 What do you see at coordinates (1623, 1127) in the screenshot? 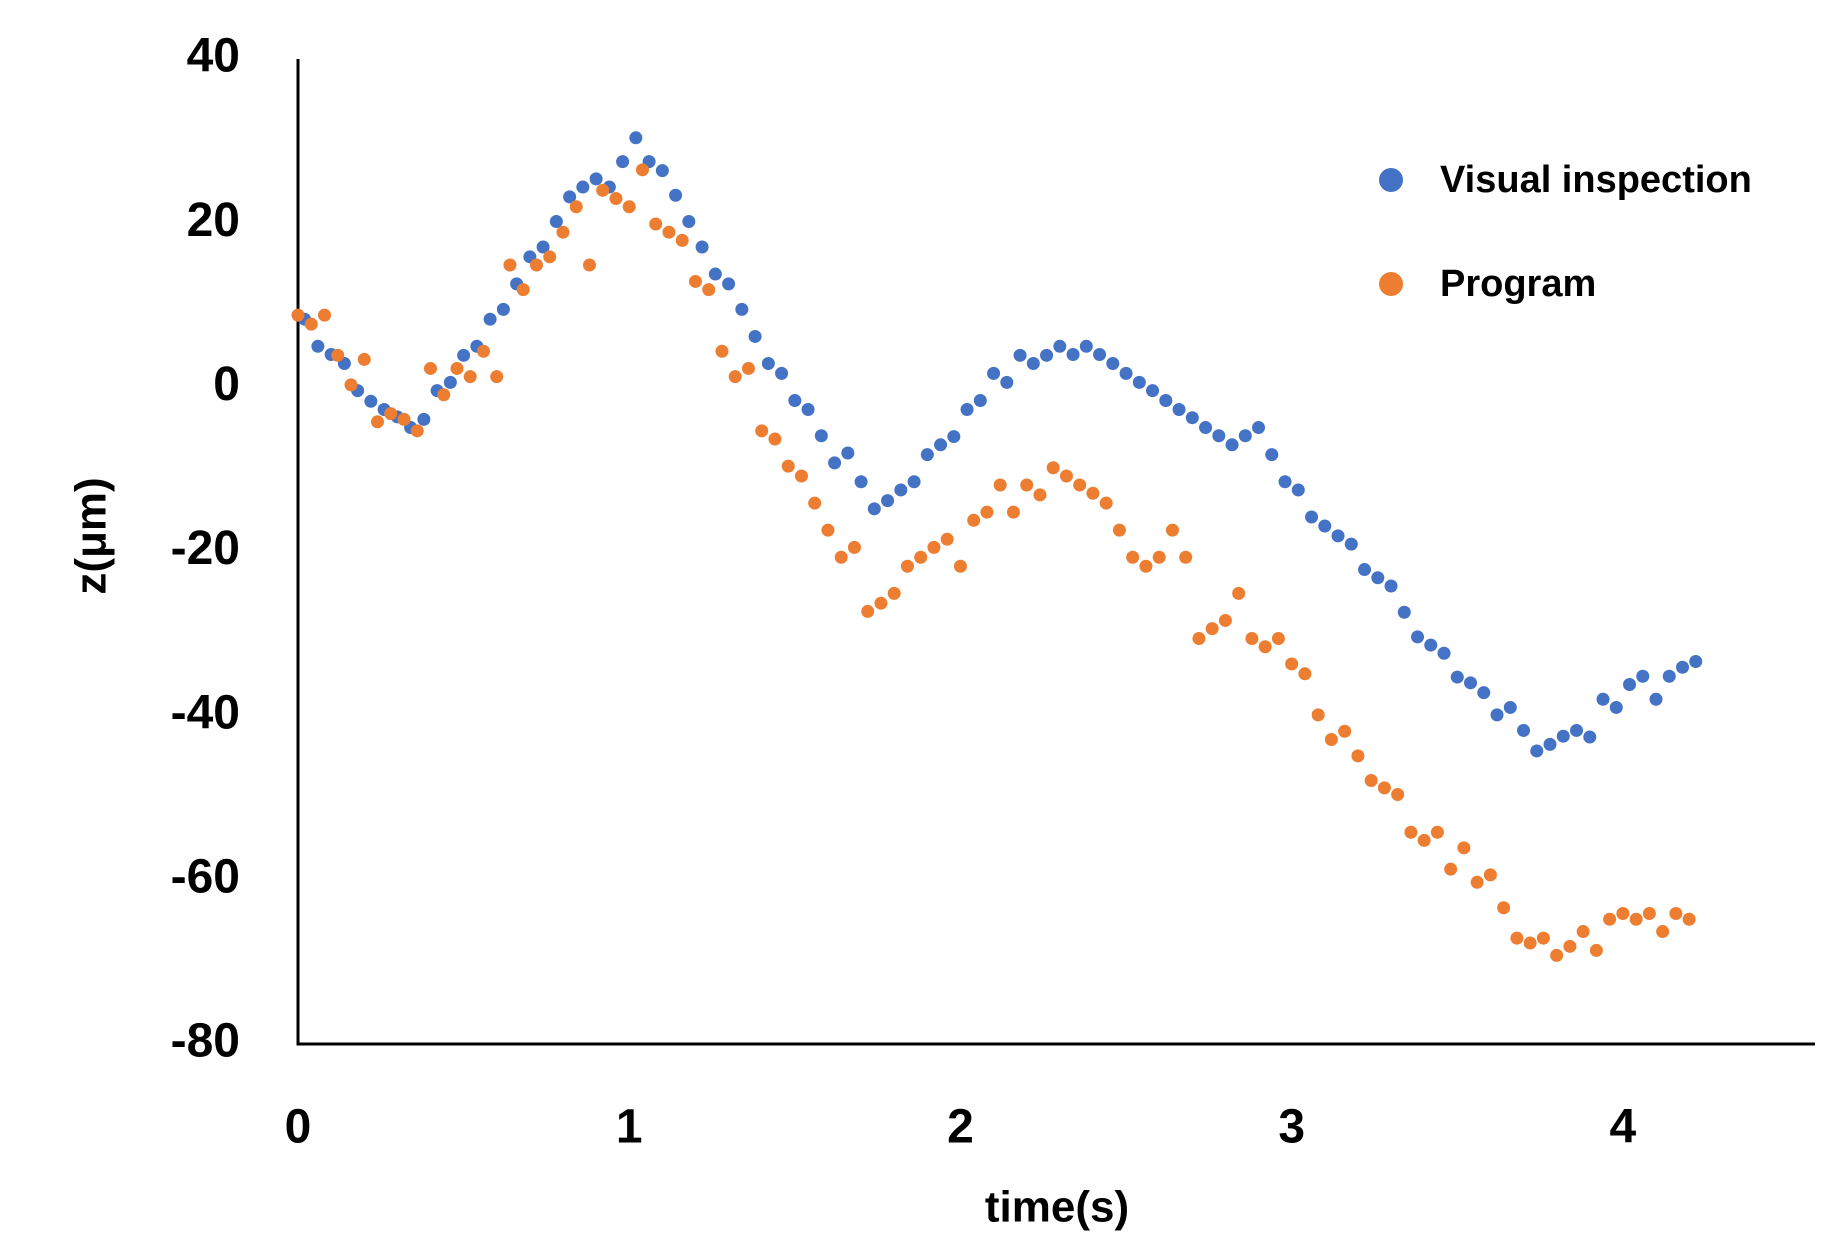
I see `x-tick-label: 4` at bounding box center [1623, 1127].